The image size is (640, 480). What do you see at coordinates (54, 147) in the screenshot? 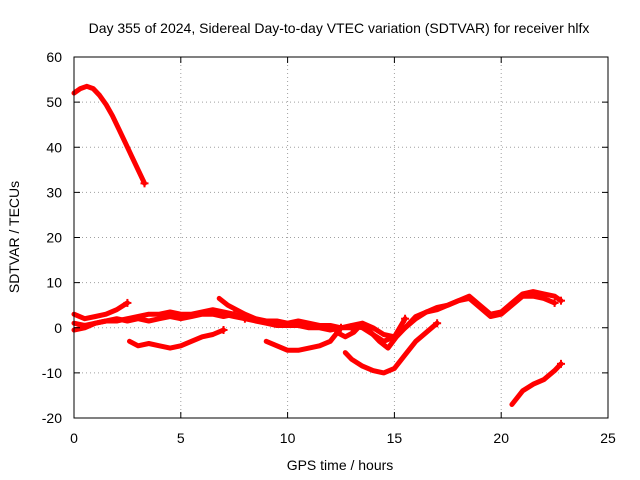
I see `y-tick-label: 40` at bounding box center [54, 147].